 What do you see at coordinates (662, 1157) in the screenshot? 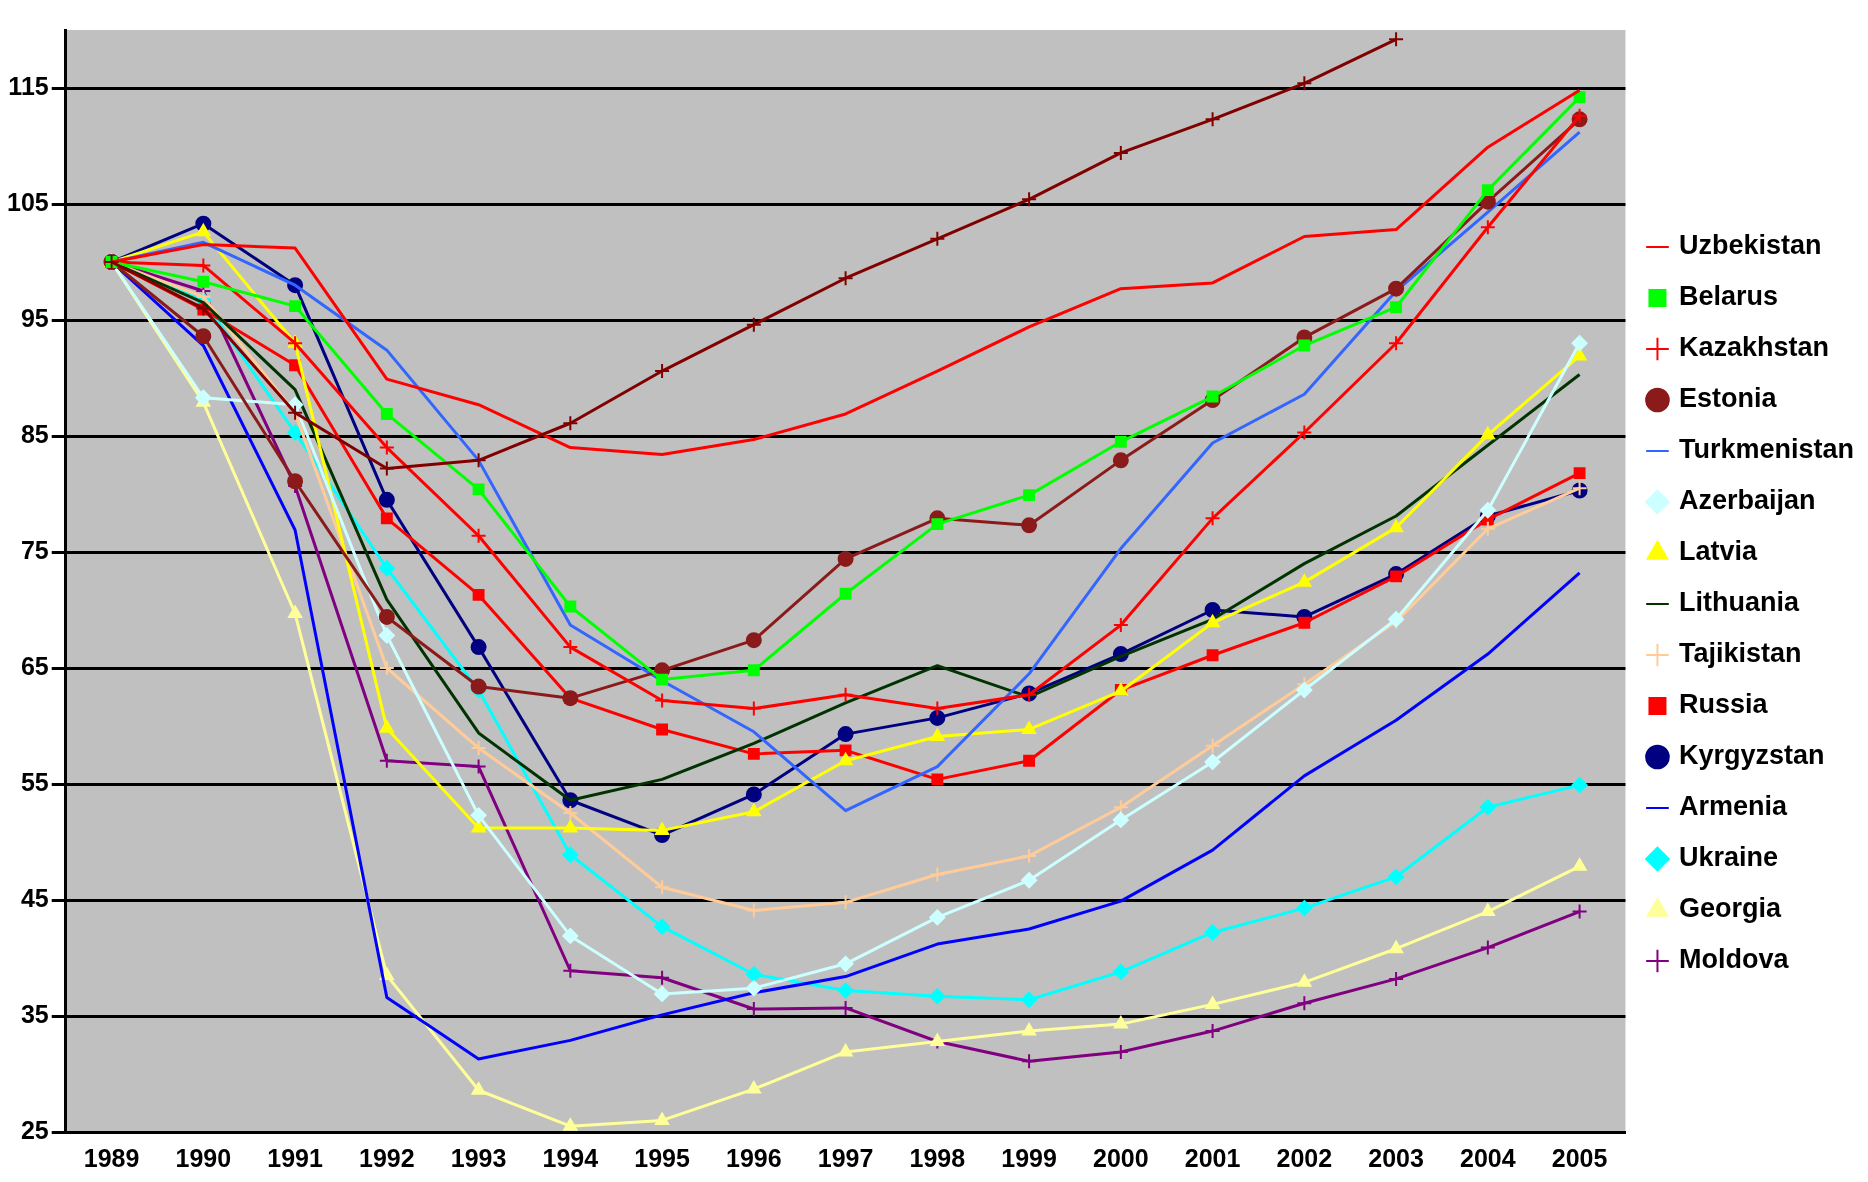
I see `x-tick-label: 1995` at bounding box center [662, 1157].